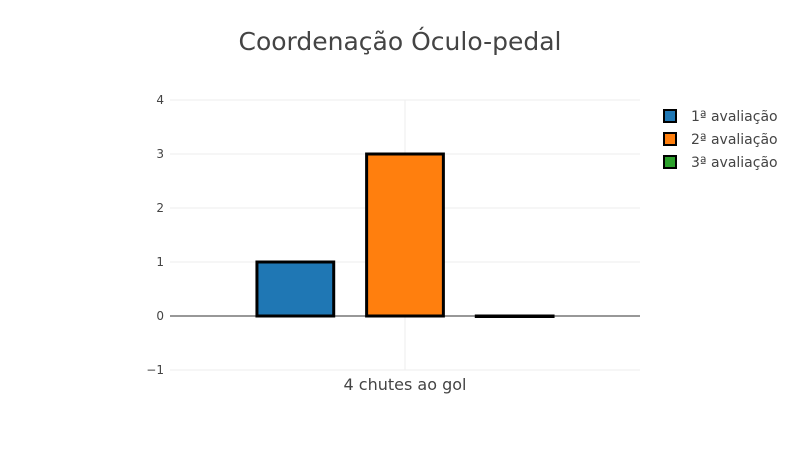 The height and width of the screenshot is (450, 800). Describe the element at coordinates (160, 262) in the screenshot. I see `y-tick-label: 1` at that location.